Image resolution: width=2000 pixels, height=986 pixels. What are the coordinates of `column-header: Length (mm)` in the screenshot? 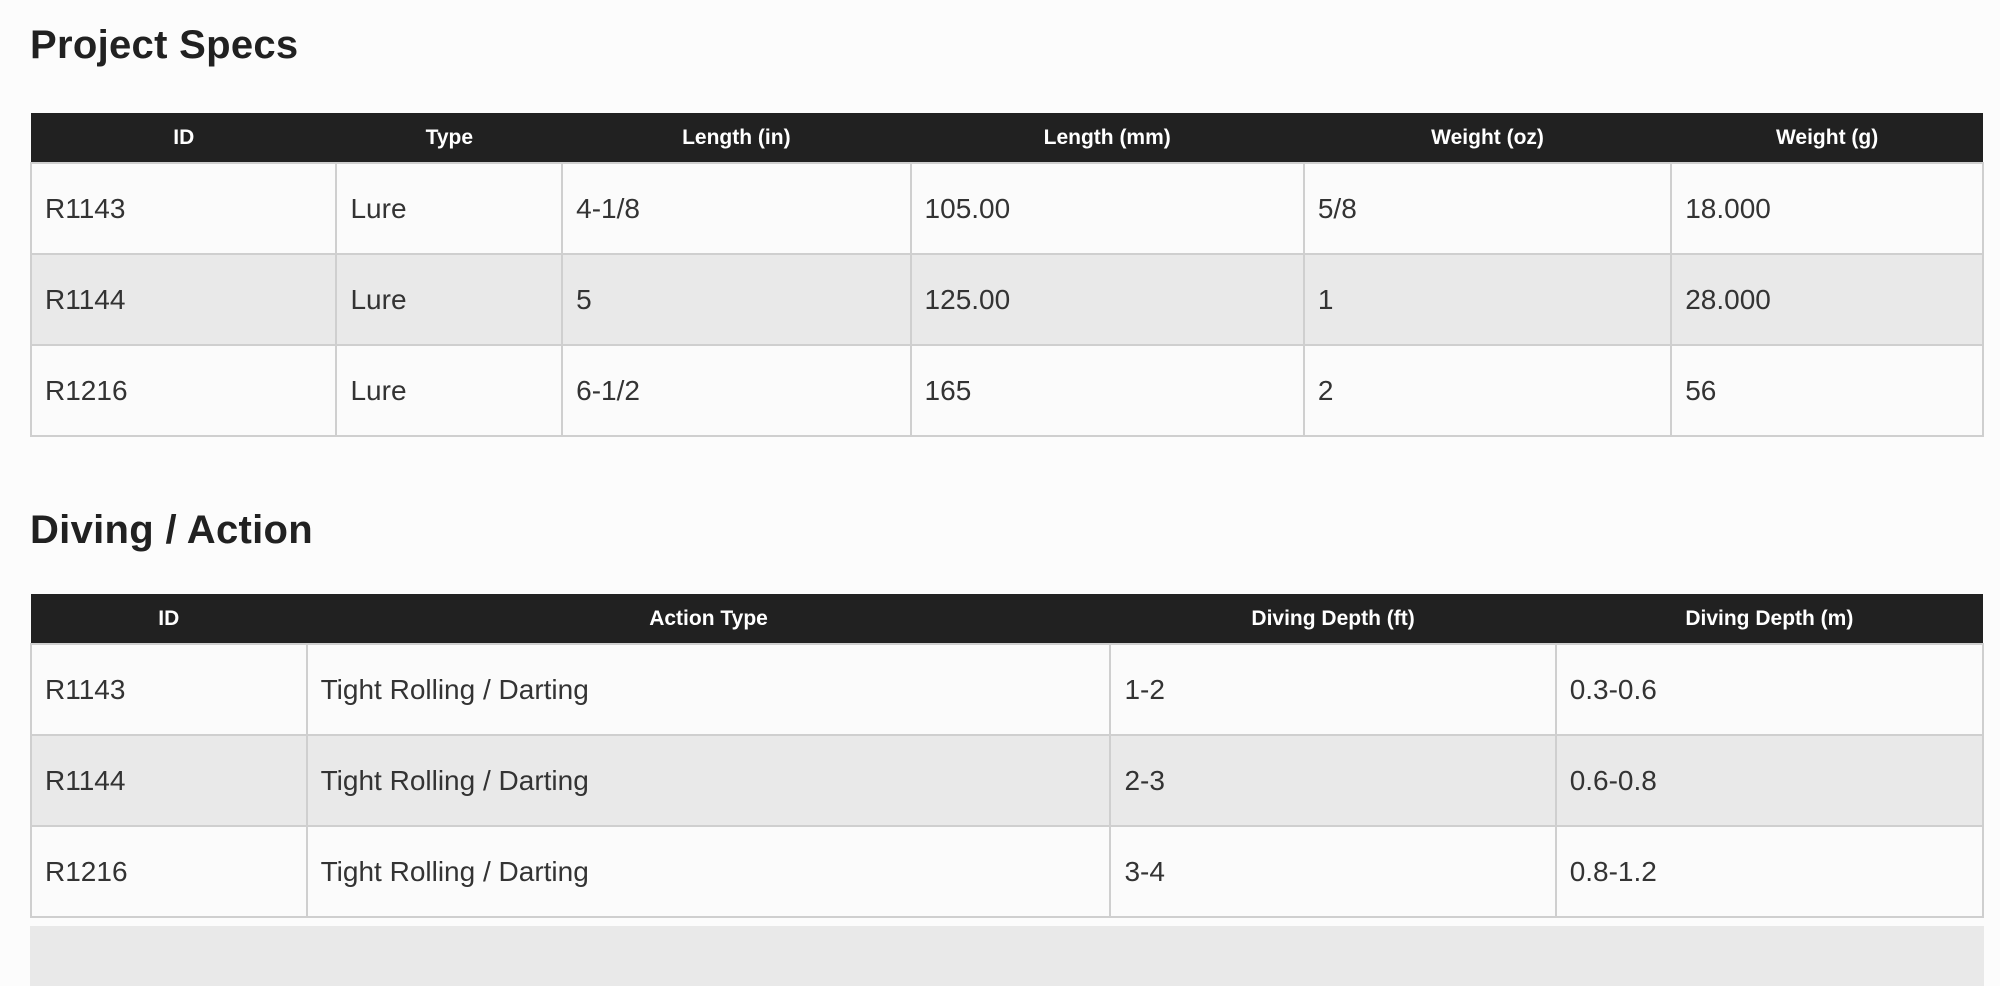 It's located at (1107, 138).